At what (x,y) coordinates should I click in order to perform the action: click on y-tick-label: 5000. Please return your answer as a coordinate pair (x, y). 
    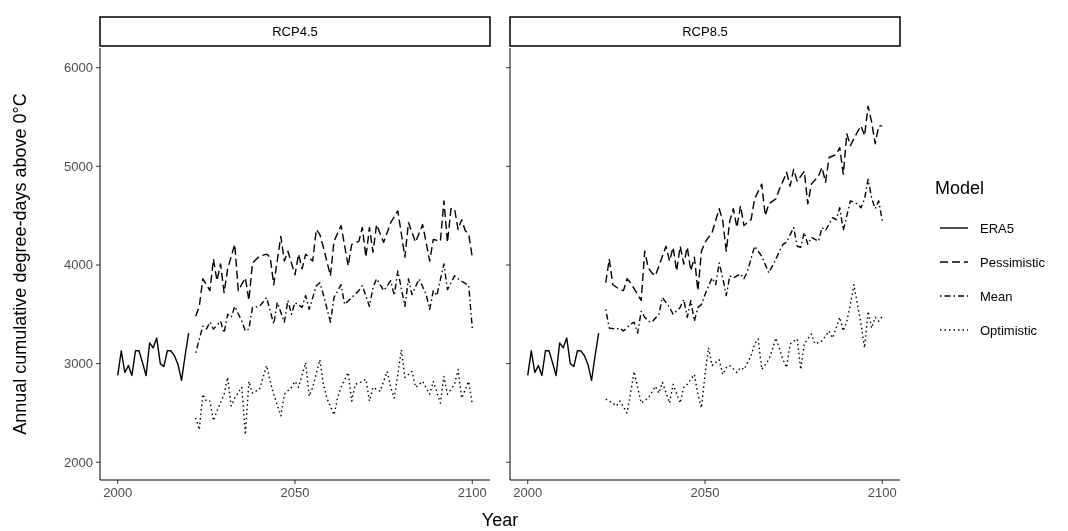
    Looking at the image, I should click on (78, 166).